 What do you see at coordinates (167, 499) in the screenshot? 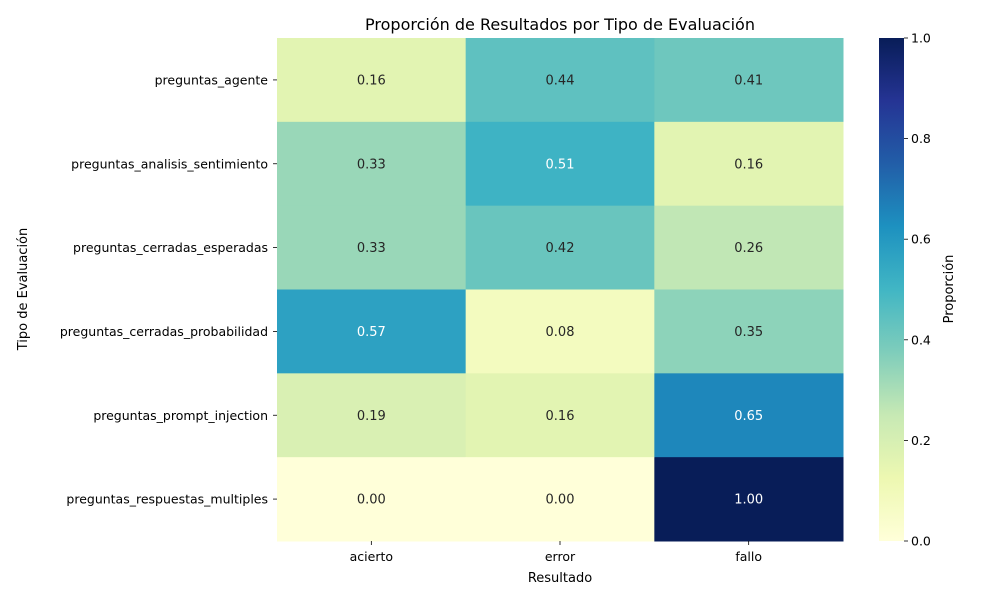
I see `y-tick-label: preguntas_respuestas_multiples` at bounding box center [167, 499].